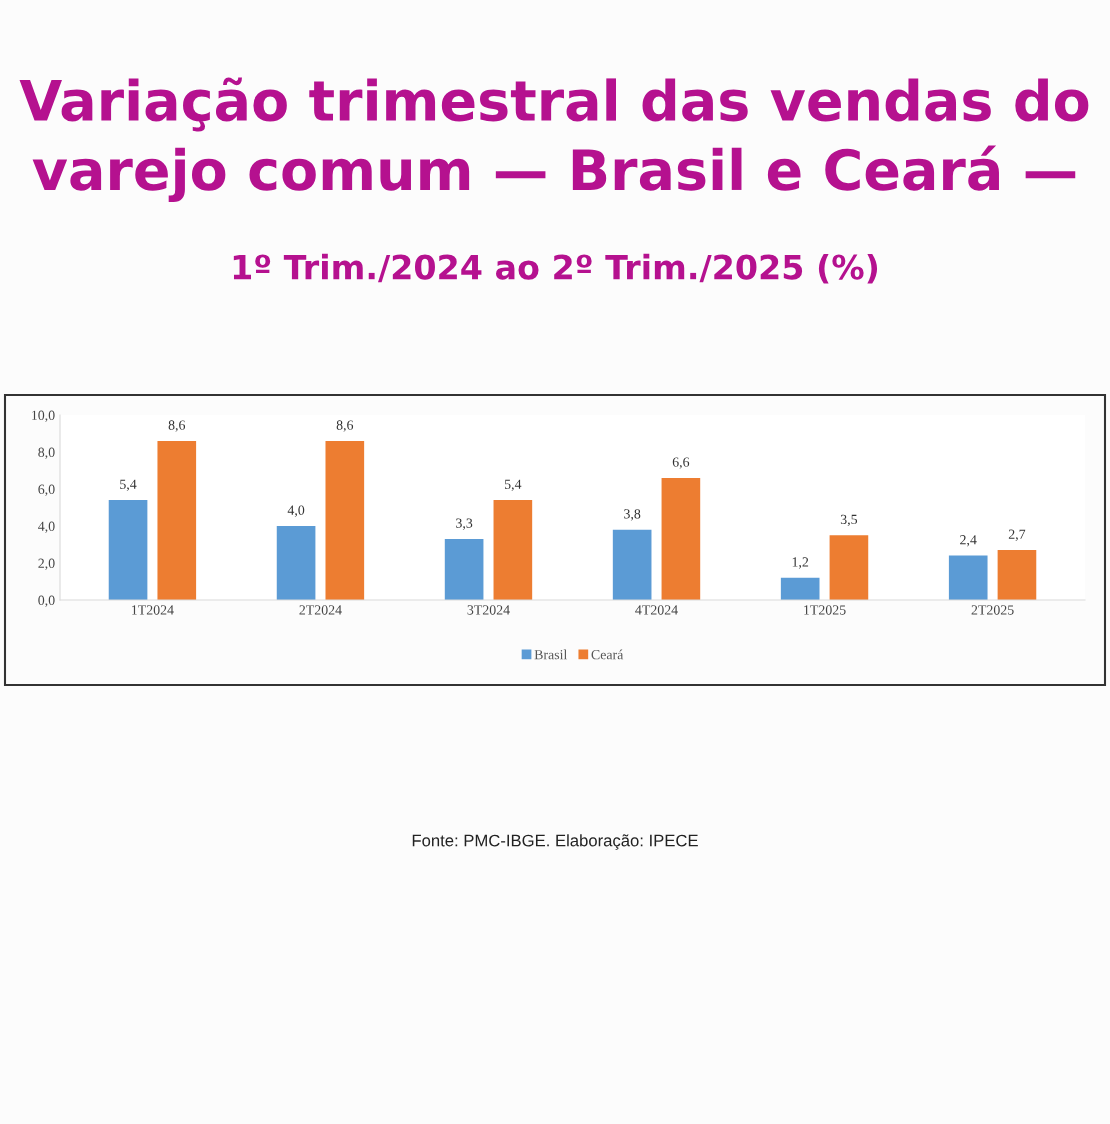  I want to click on x-tick-label: 1T2025, so click(825, 610).